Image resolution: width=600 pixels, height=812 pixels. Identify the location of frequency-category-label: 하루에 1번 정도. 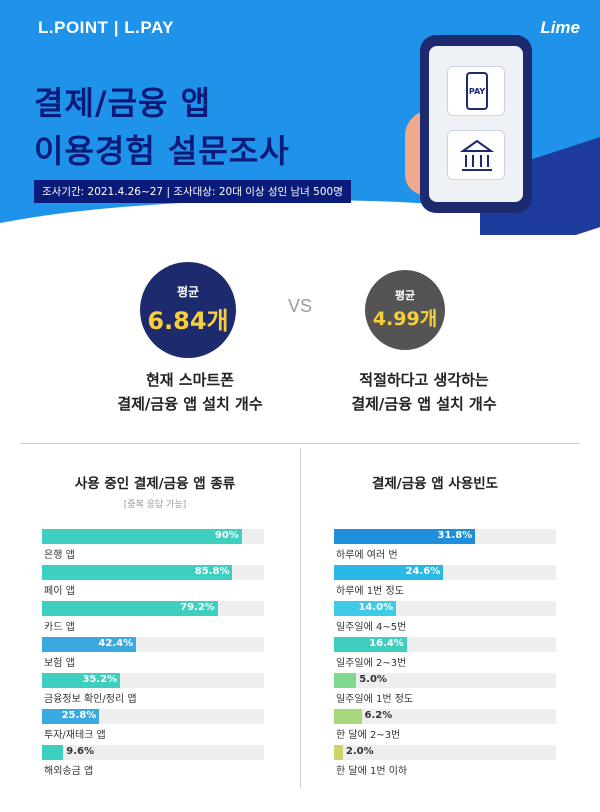
(370, 591).